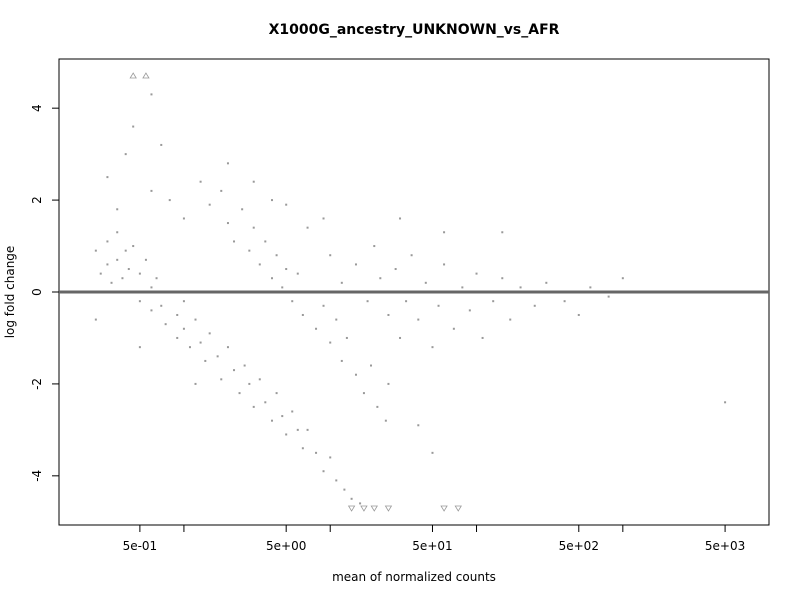  Describe the element at coordinates (37, 108) in the screenshot. I see `y-tick-label: 4` at that location.